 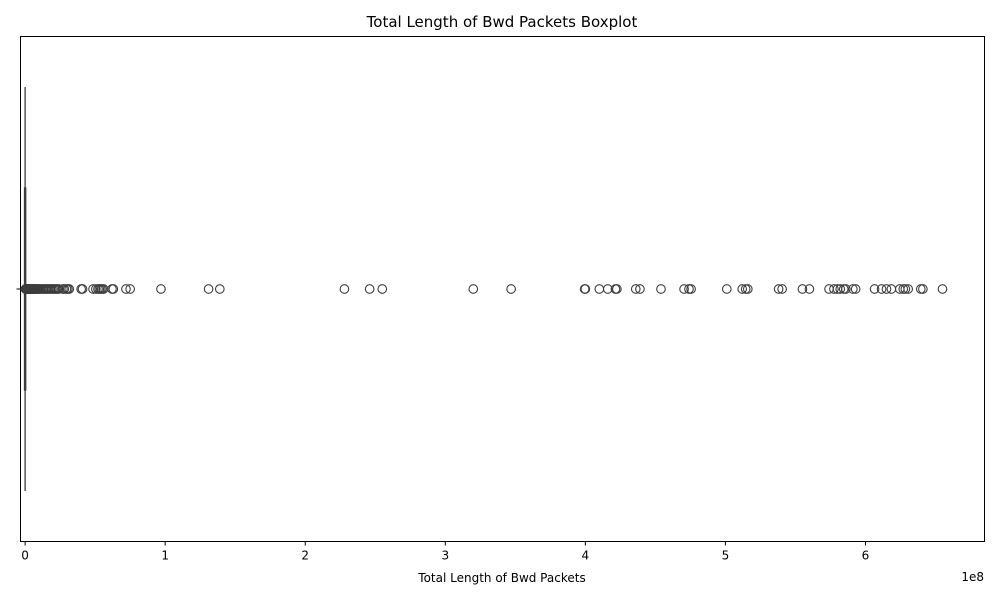 What do you see at coordinates (972, 577) in the screenshot?
I see `x-axis-offset-label: 1e8` at bounding box center [972, 577].